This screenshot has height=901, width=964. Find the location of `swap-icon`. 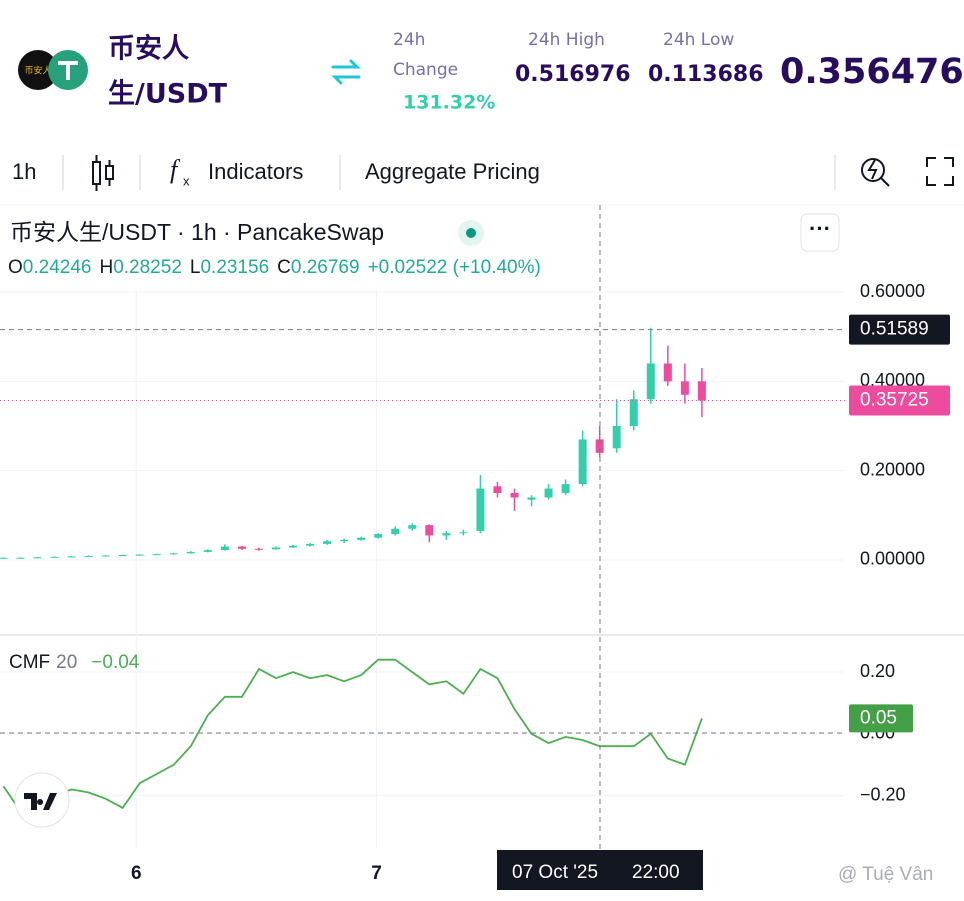

swap-icon is located at coordinates (346, 72).